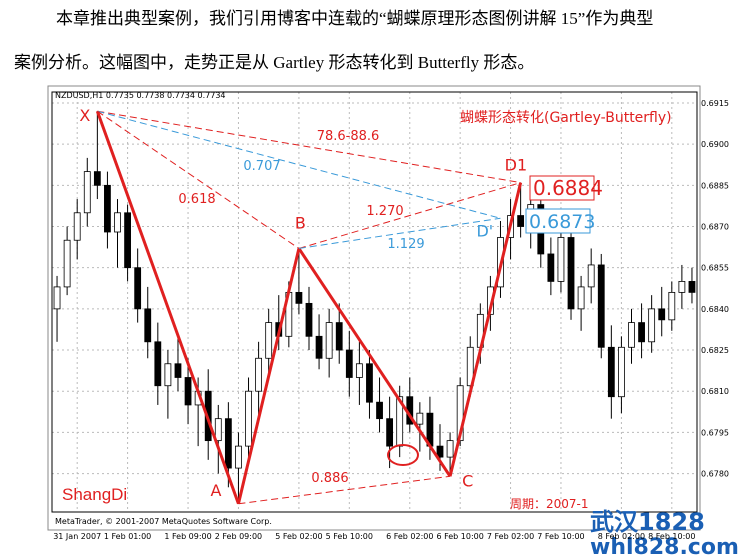 The width and height of the screenshot is (750, 558). I want to click on period: 周期：2007-1, so click(549, 504).